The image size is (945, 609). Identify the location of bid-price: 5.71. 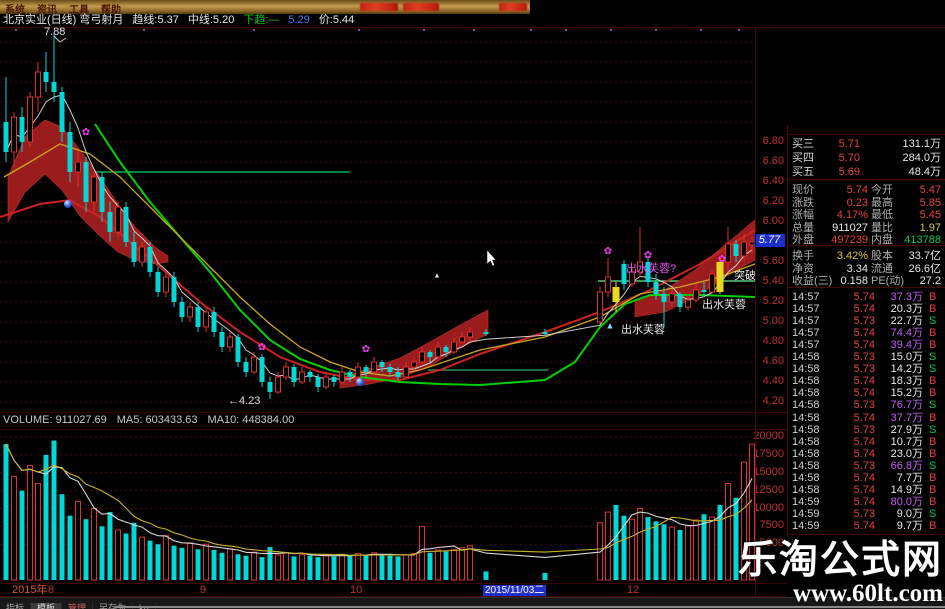
(849, 144).